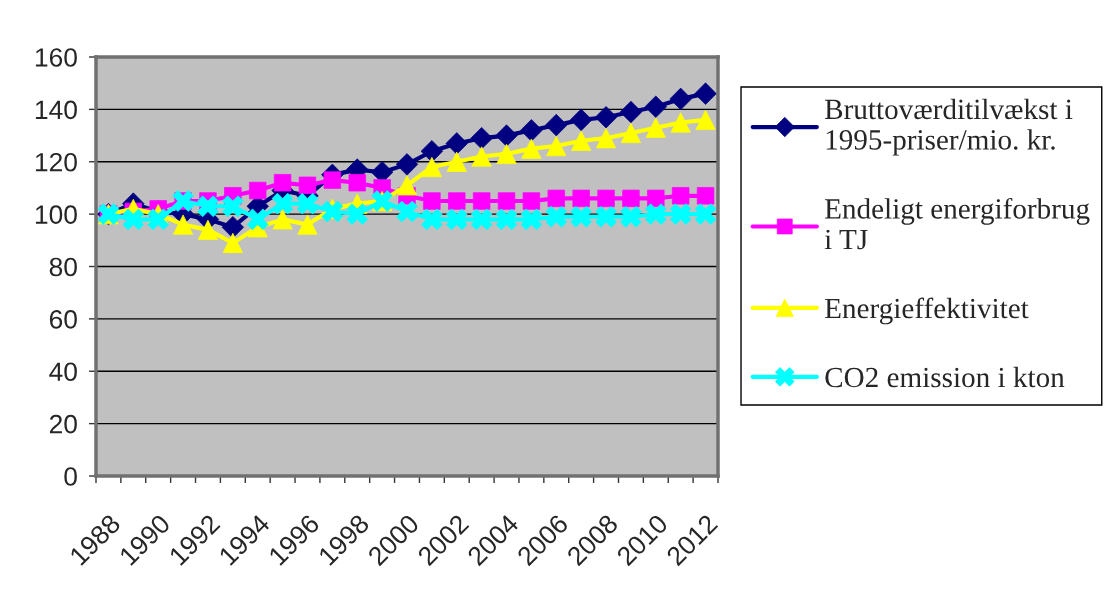 This screenshot has height=589, width=1107. Describe the element at coordinates (945, 377) in the screenshot. I see `legend-label: CO2 emission i kton` at that location.